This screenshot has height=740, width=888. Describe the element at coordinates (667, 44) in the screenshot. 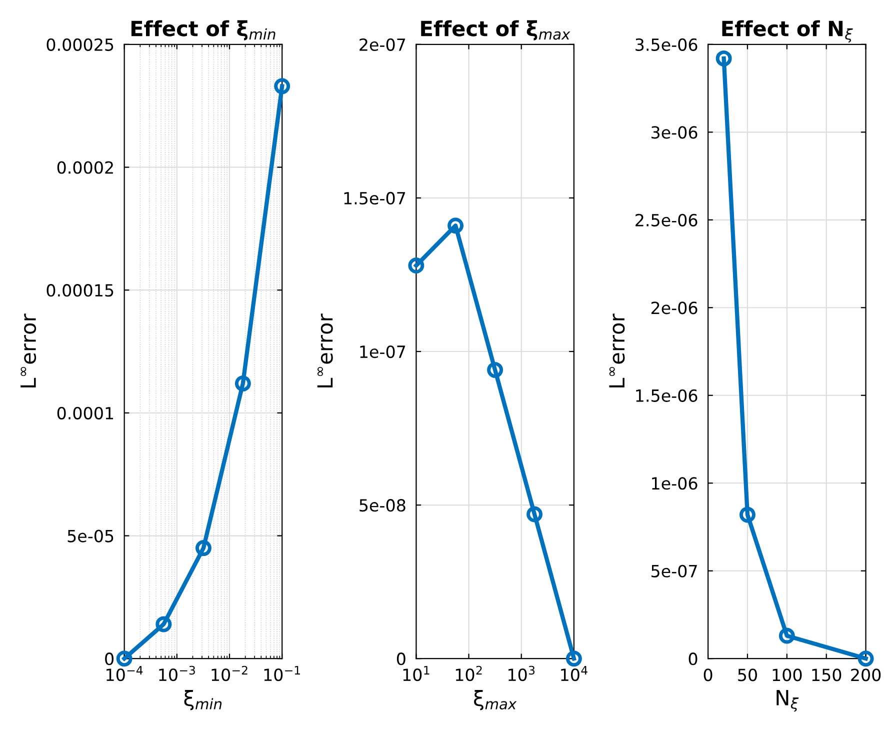

I see `y-tick-label: 3.5e-06` at that location.